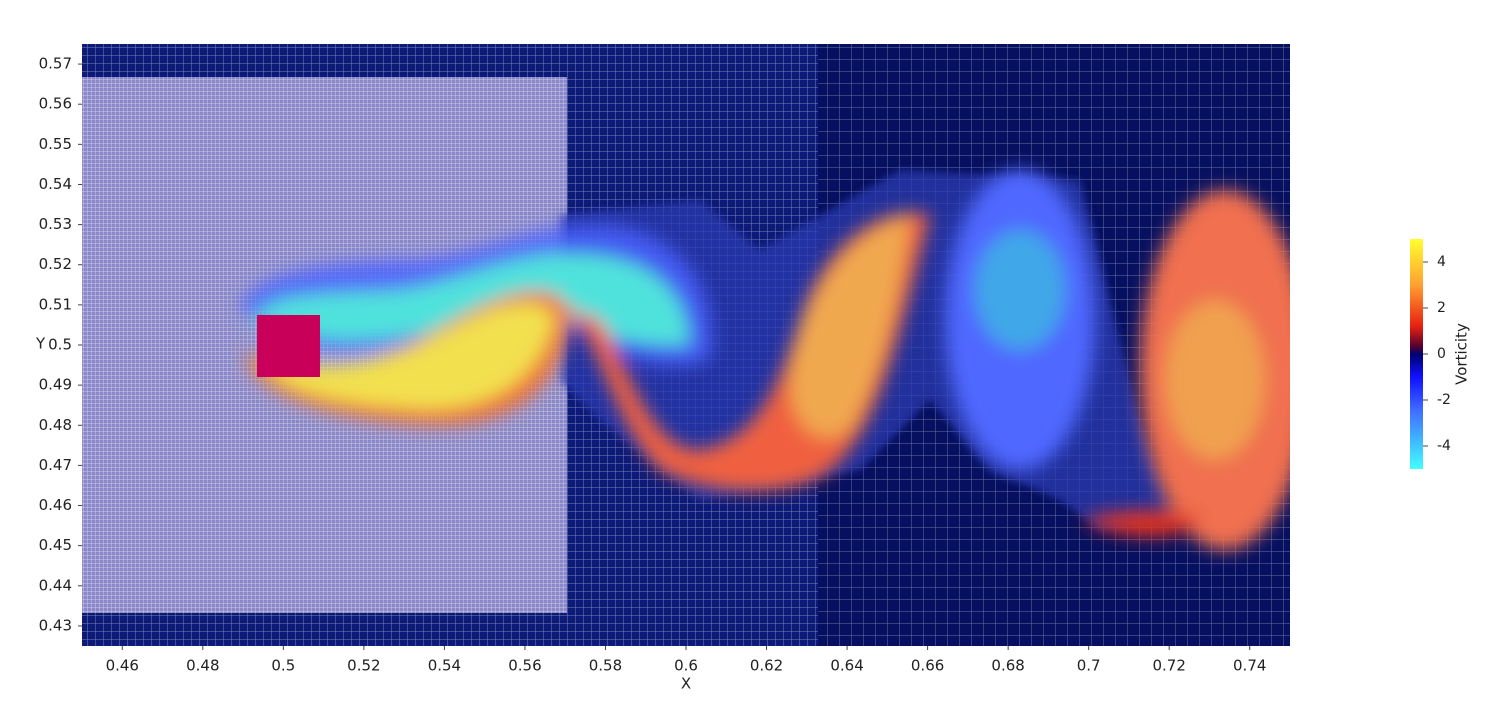  I want to click on x-tick-label: 0.68, so click(1007, 666).